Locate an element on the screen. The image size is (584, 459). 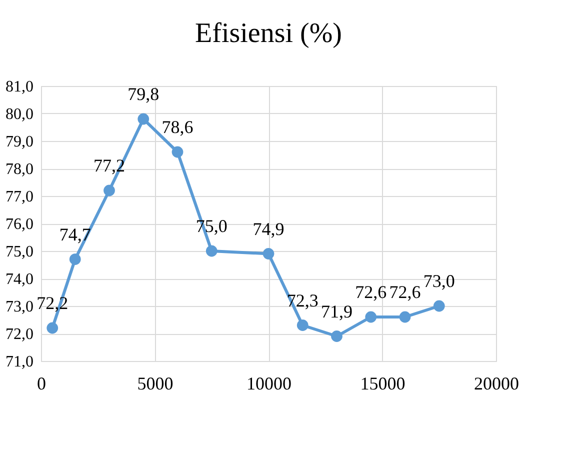
data-label: 71,9 is located at coordinates (336, 311).